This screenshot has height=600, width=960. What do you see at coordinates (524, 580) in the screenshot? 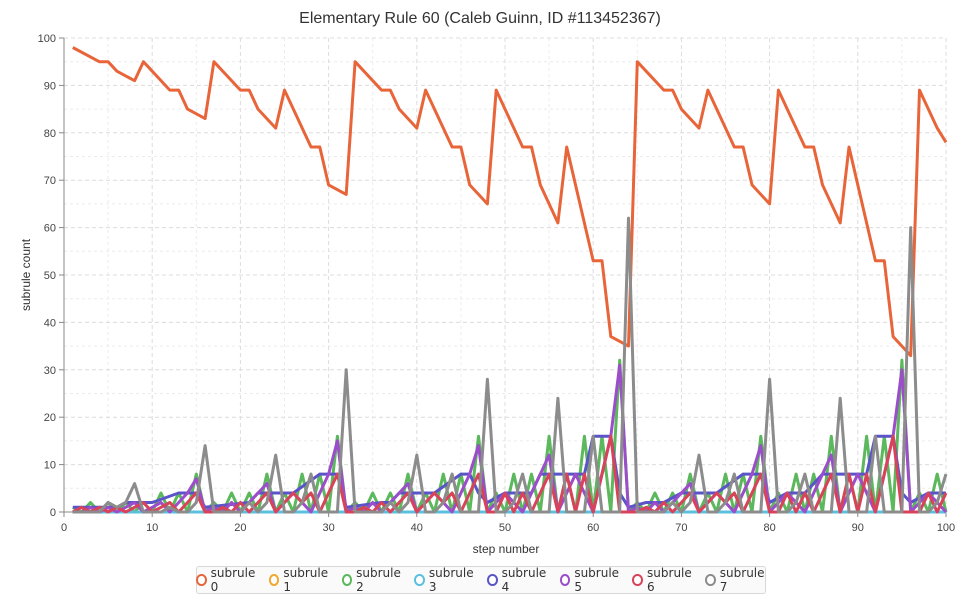
I see `legend-label: subrule 4` at bounding box center [524, 580].